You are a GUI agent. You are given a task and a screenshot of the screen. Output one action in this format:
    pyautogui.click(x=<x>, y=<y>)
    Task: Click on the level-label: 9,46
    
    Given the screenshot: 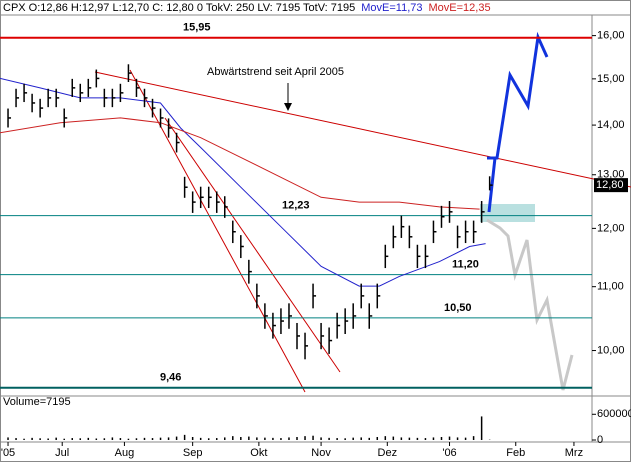 What is the action you would take?
    pyautogui.click(x=170, y=378)
    